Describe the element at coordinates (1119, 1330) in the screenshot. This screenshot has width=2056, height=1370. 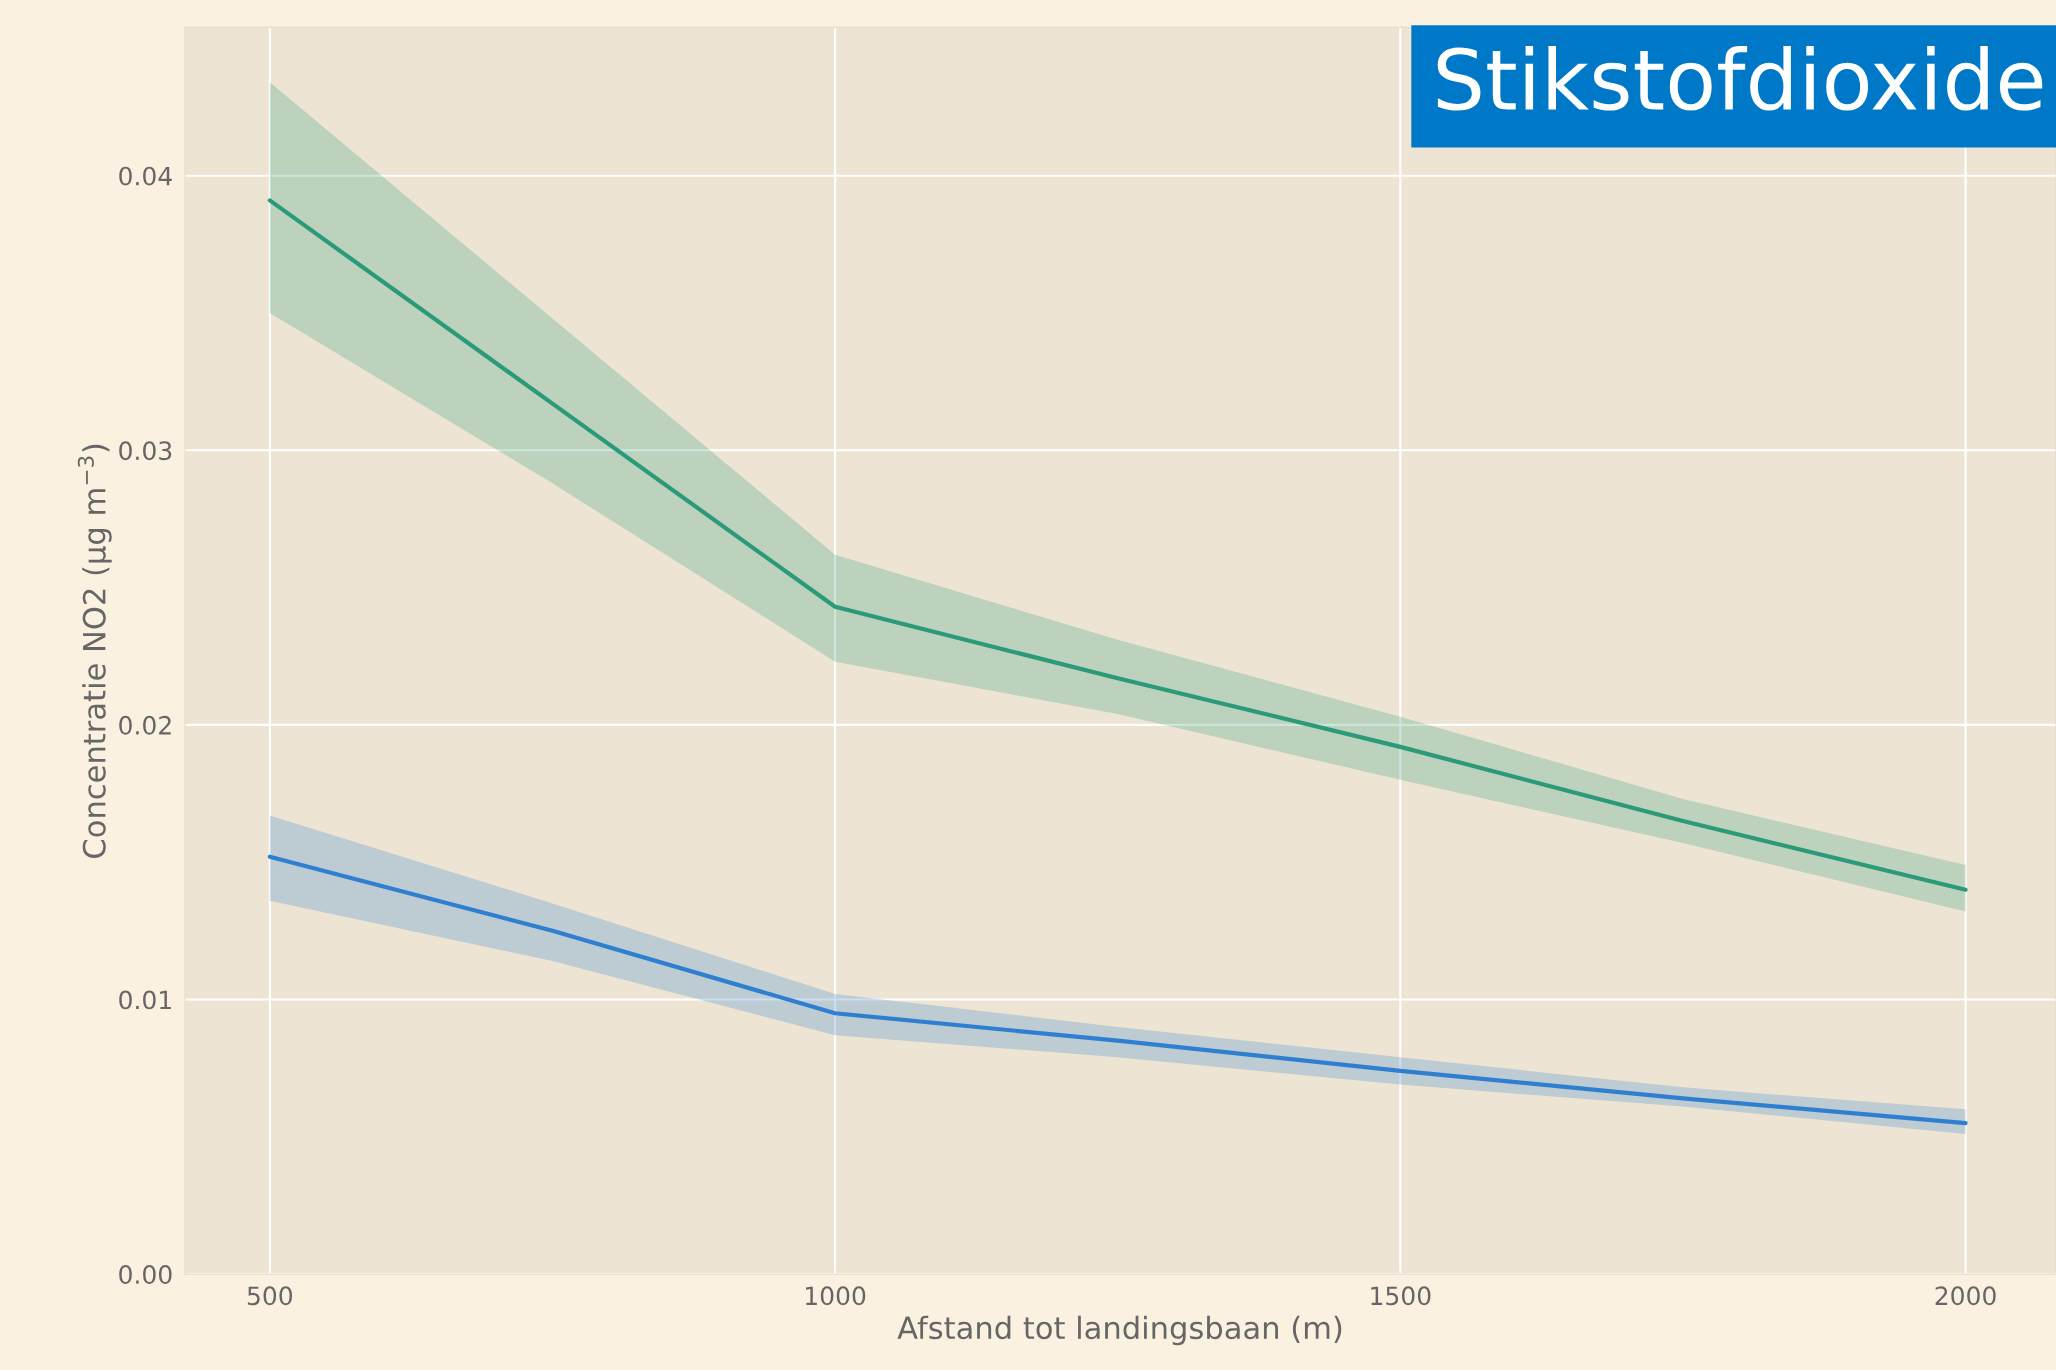
I see `x-axis-title: Afstand tot landingsbaan (m)` at that location.